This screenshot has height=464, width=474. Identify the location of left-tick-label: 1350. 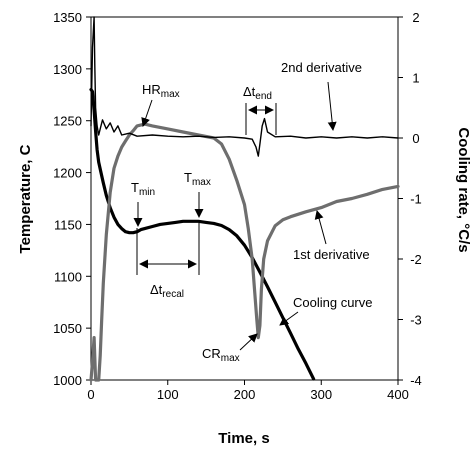
(67, 17).